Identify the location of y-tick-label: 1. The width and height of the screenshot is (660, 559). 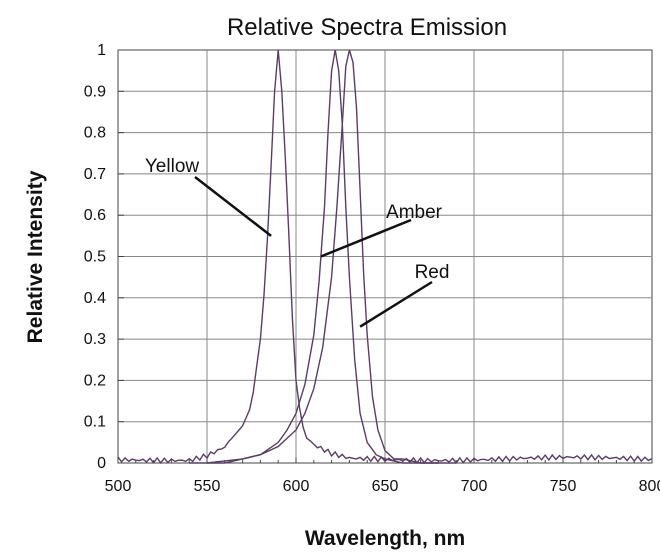
(101, 50).